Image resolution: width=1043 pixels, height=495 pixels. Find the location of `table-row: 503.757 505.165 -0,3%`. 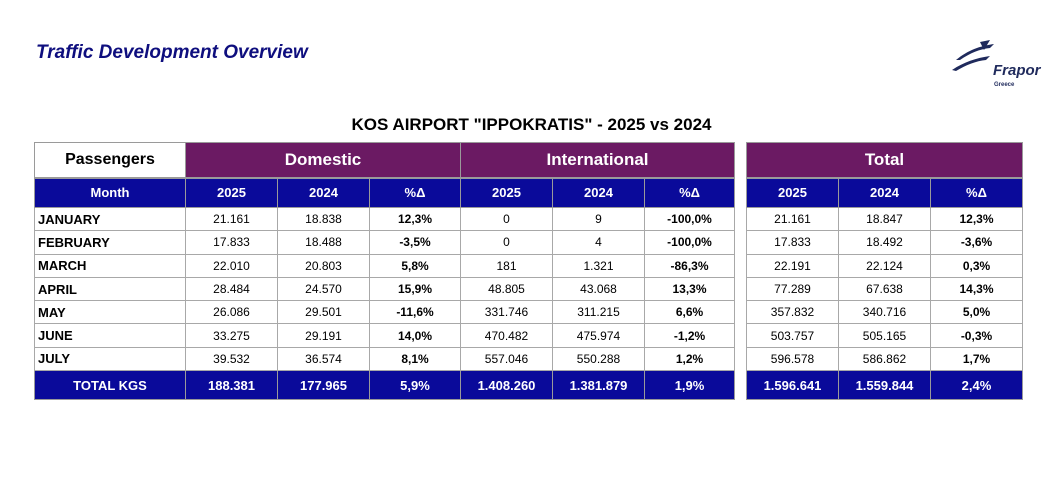

table-row: 503.757 505.165 -0,3% is located at coordinates (884, 335).